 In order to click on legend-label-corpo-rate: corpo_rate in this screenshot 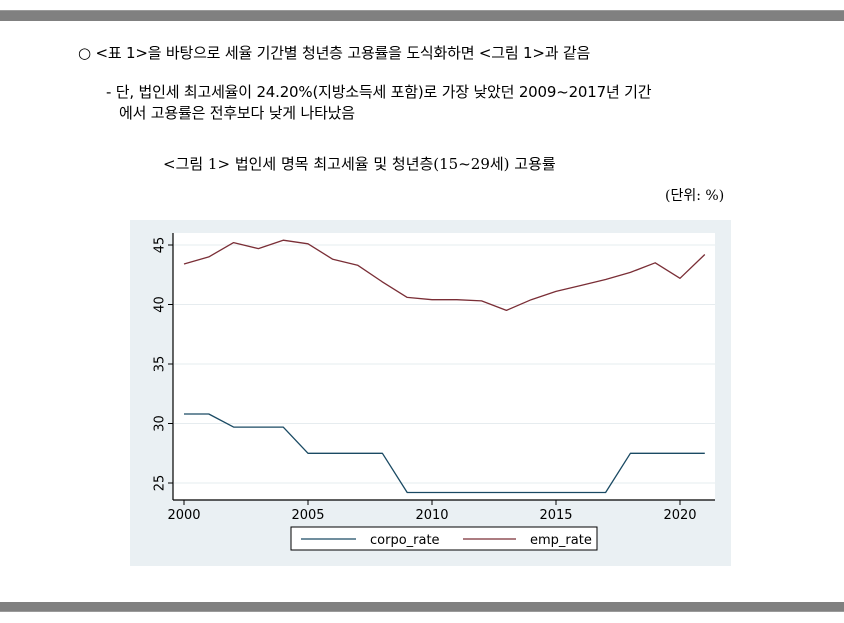, I will do `click(405, 540)`.